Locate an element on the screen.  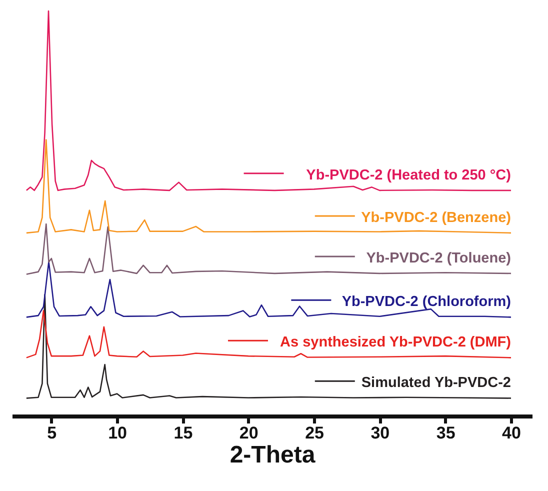
legend-label: Yb-PVDC-2 (Toluene) is located at coordinates (439, 258).